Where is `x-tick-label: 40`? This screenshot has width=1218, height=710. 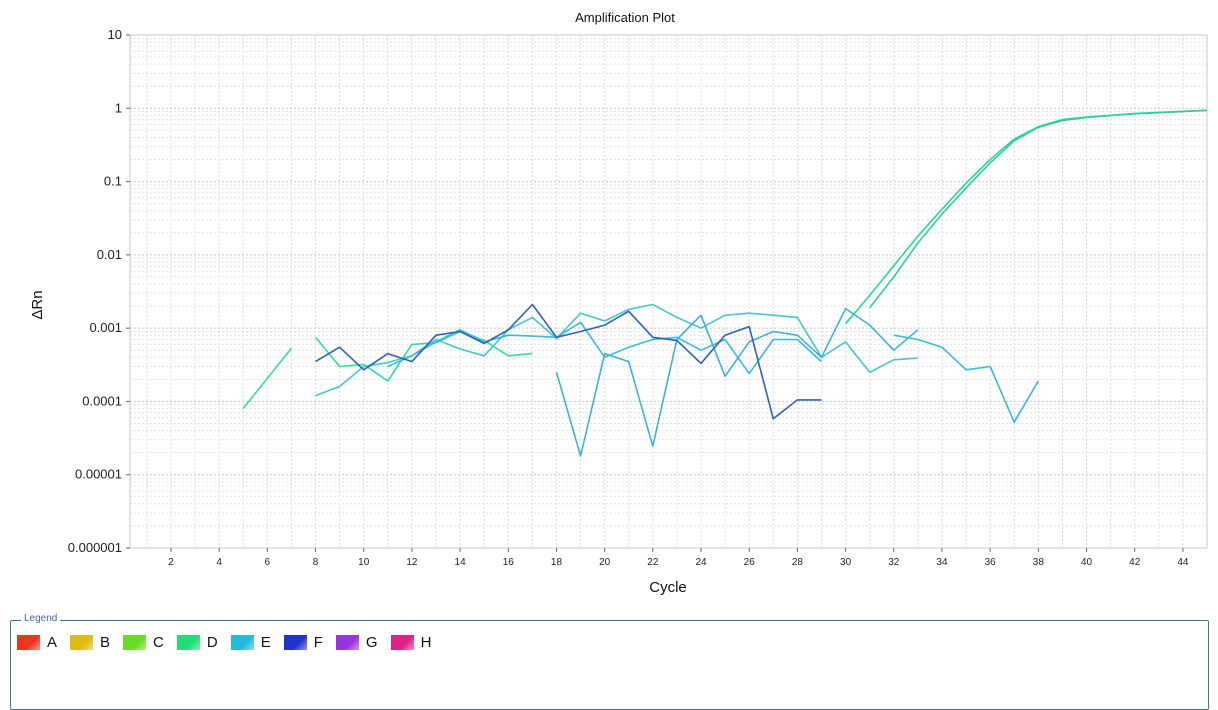
x-tick-label: 40 is located at coordinates (1087, 562).